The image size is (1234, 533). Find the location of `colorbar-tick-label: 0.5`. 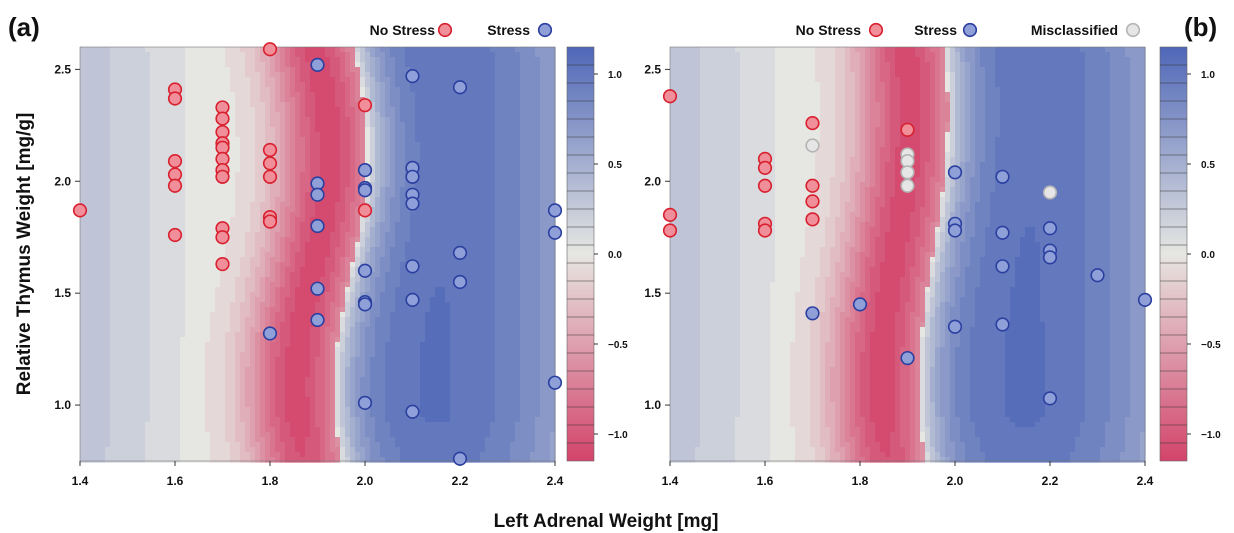

colorbar-tick-label: 0.5 is located at coordinates (1208, 165).